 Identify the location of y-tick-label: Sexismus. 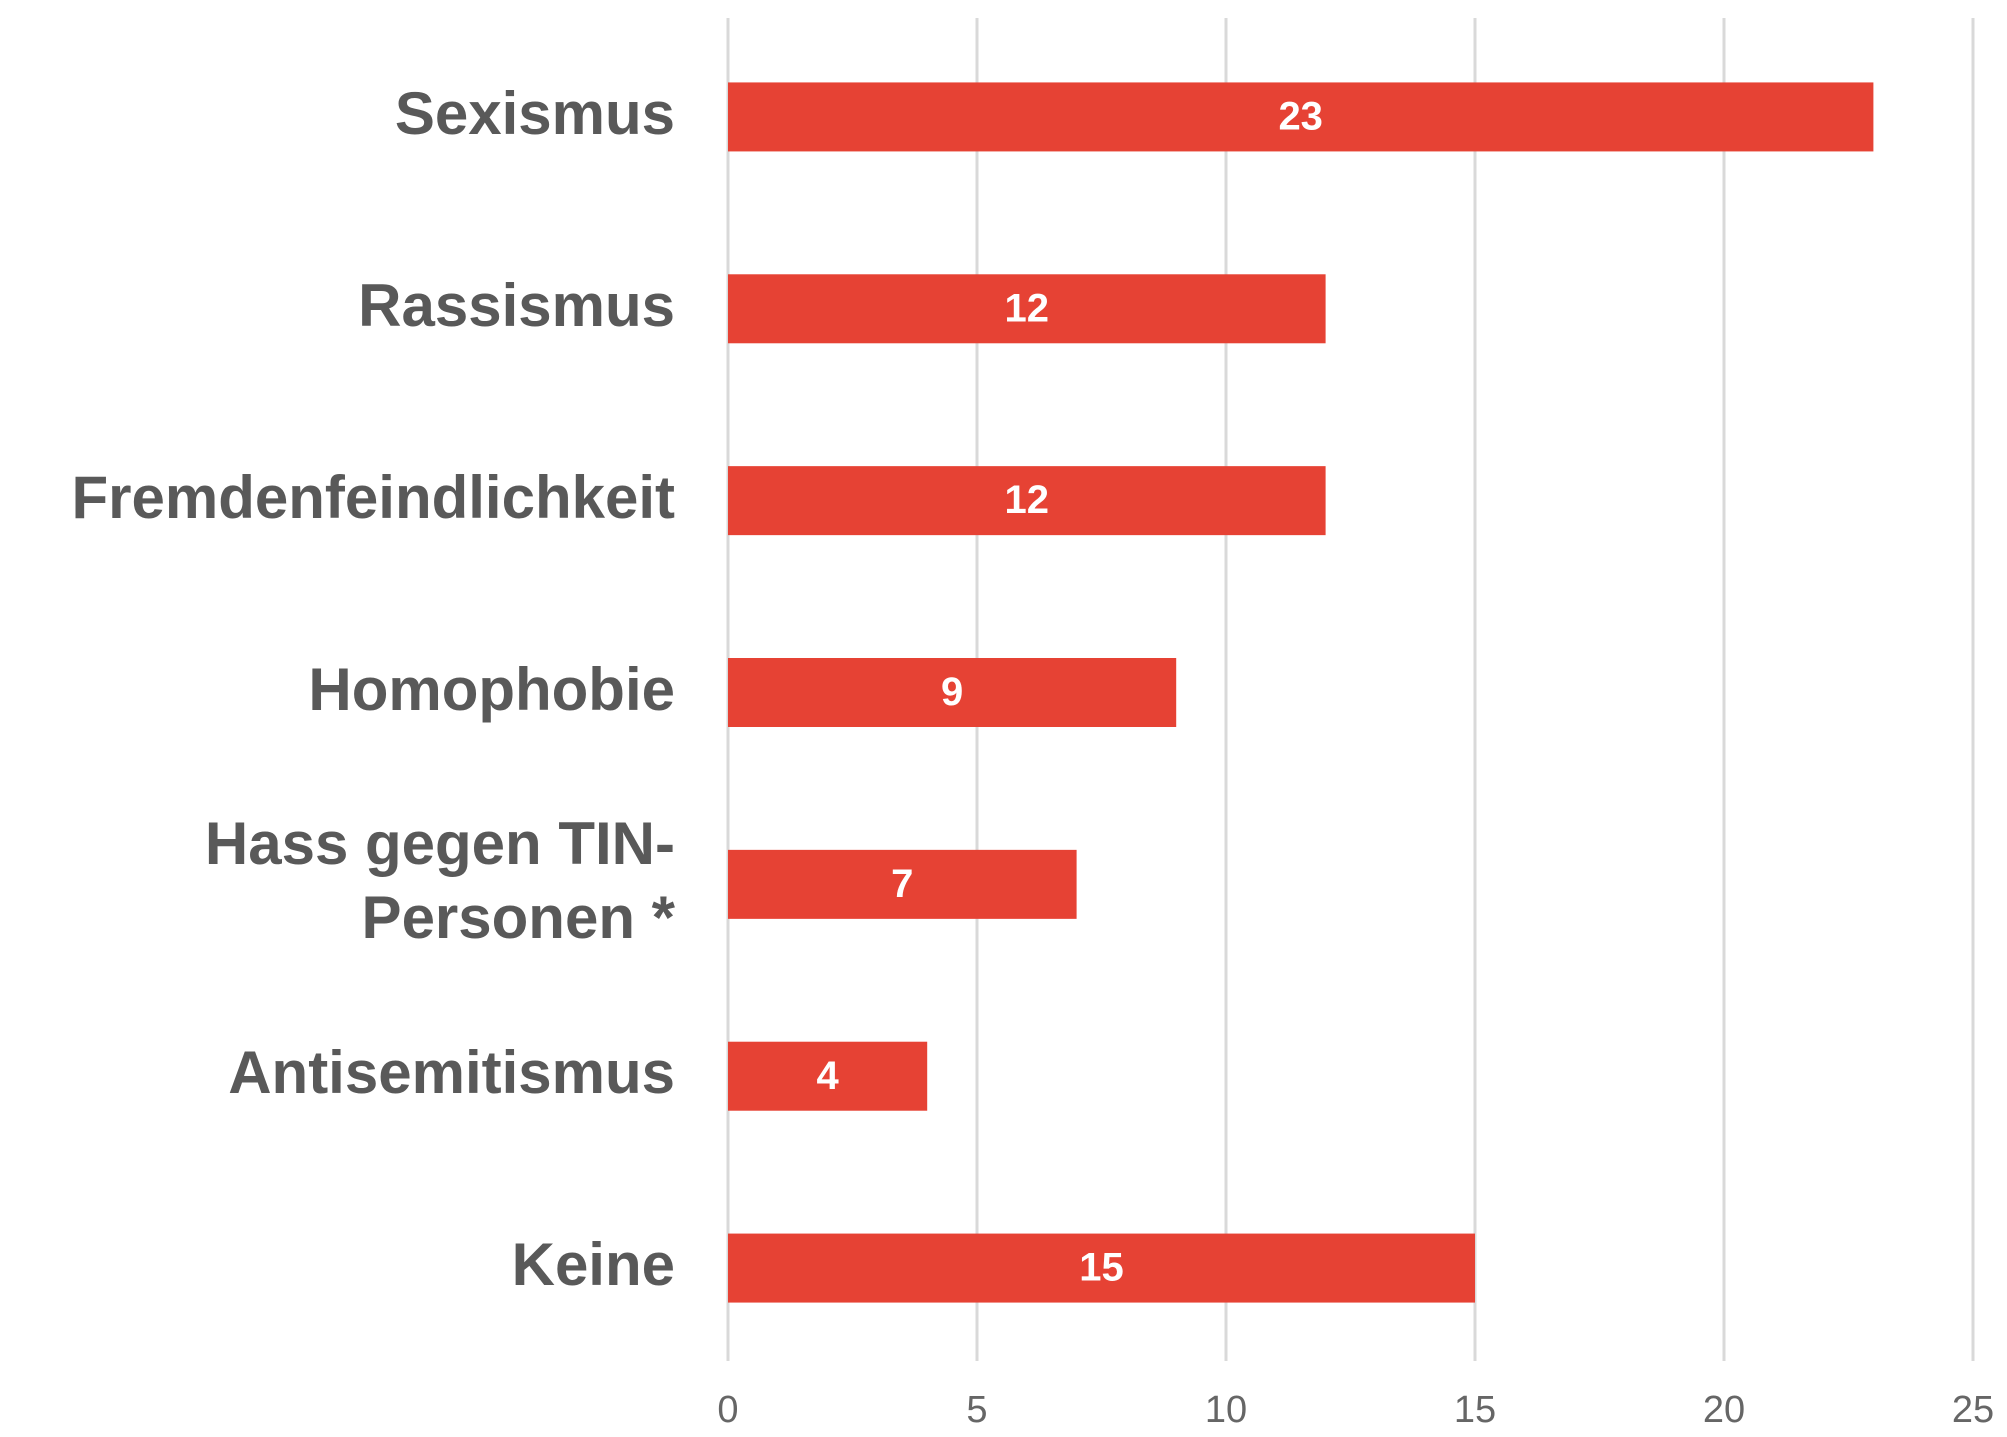
(534, 113).